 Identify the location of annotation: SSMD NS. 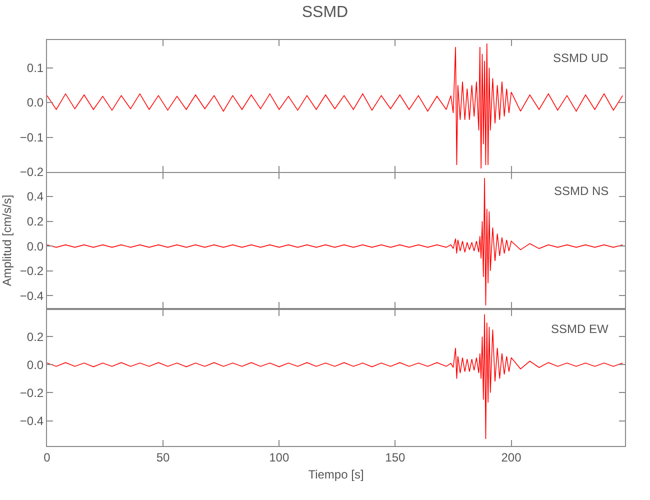
(581, 191).